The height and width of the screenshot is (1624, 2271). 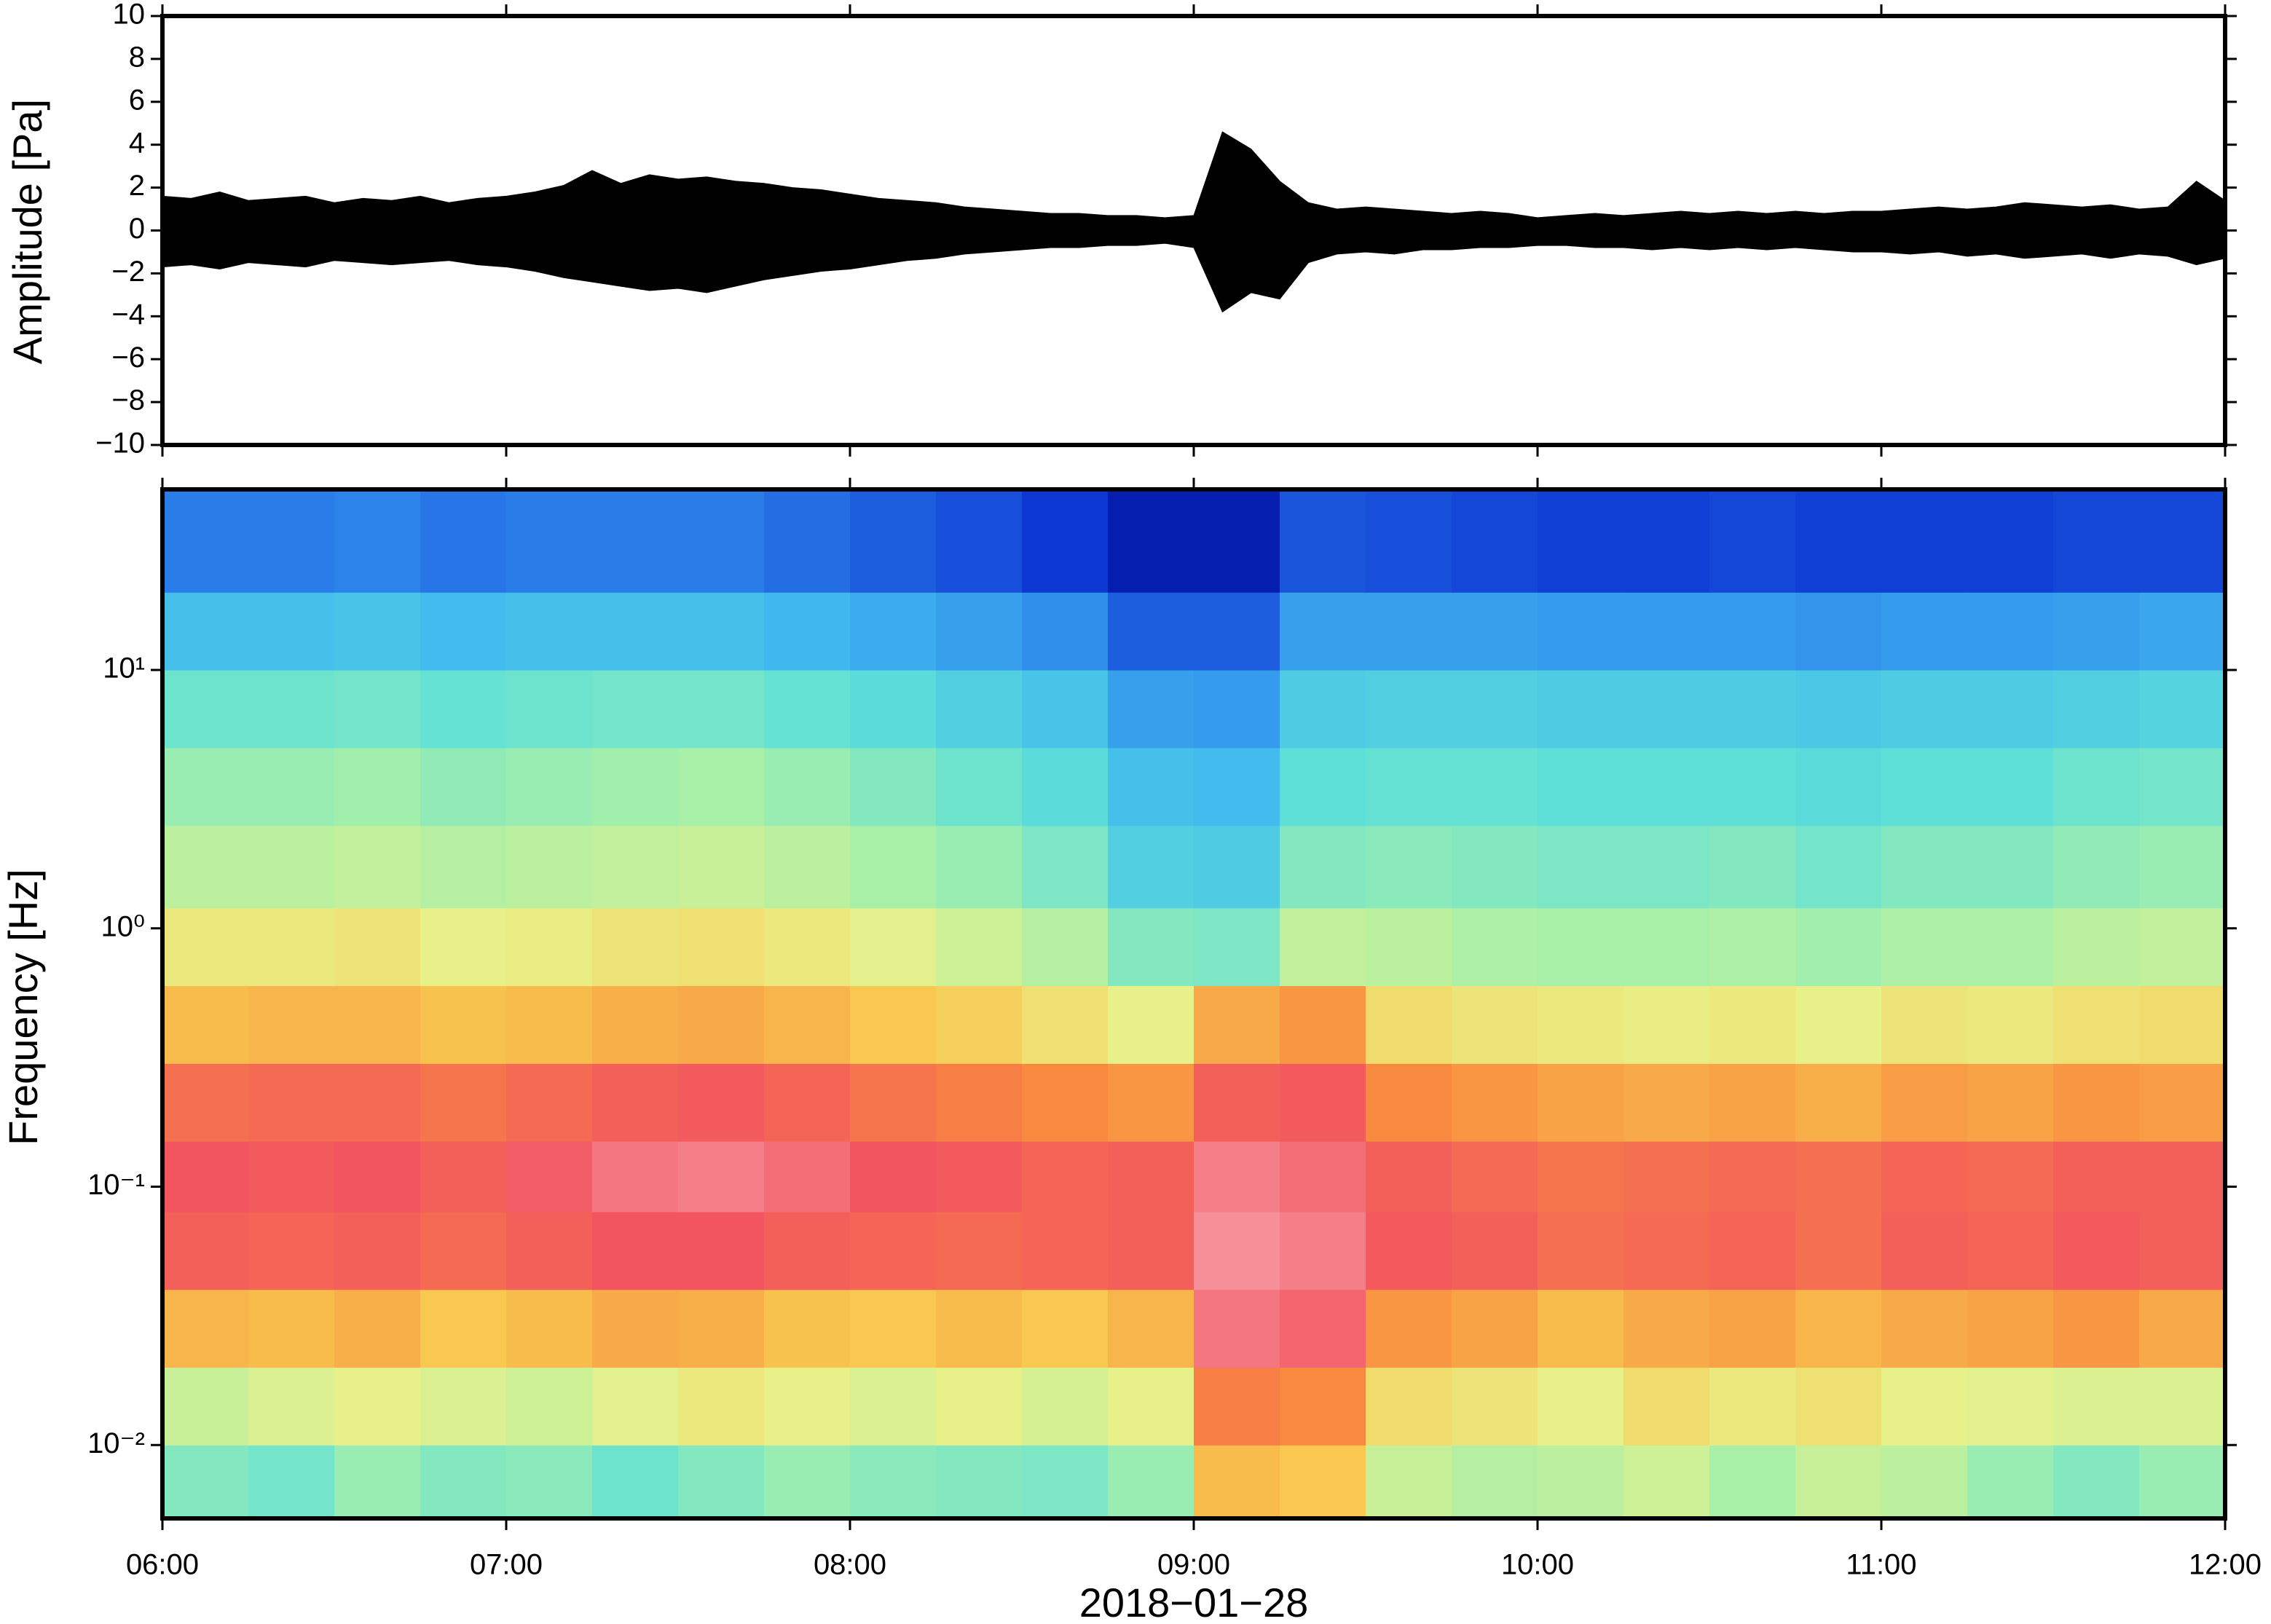 What do you see at coordinates (162, 1565) in the screenshot?
I see `x-tick-label: 06:00` at bounding box center [162, 1565].